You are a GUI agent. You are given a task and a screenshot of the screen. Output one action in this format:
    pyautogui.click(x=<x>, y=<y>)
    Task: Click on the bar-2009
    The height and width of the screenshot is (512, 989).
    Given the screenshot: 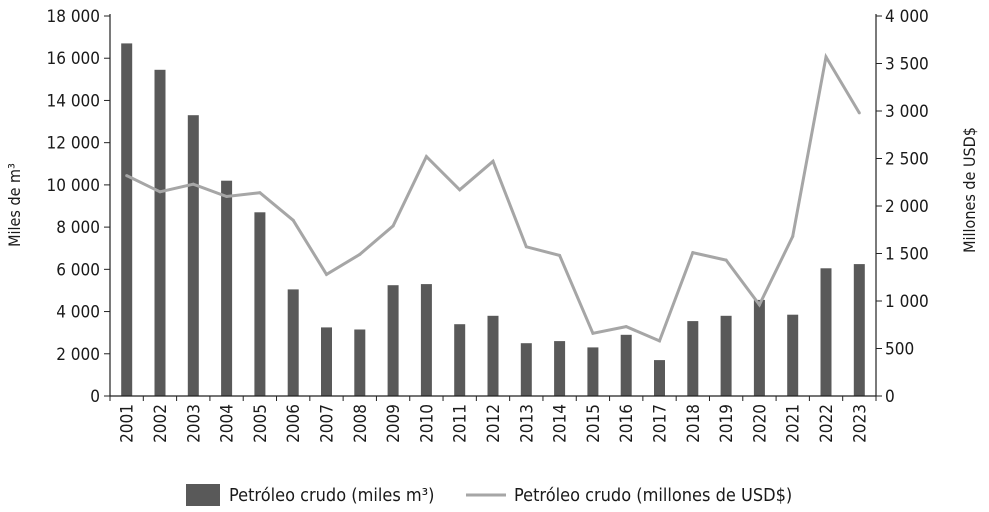 What is the action you would take?
    pyautogui.click(x=393, y=340)
    